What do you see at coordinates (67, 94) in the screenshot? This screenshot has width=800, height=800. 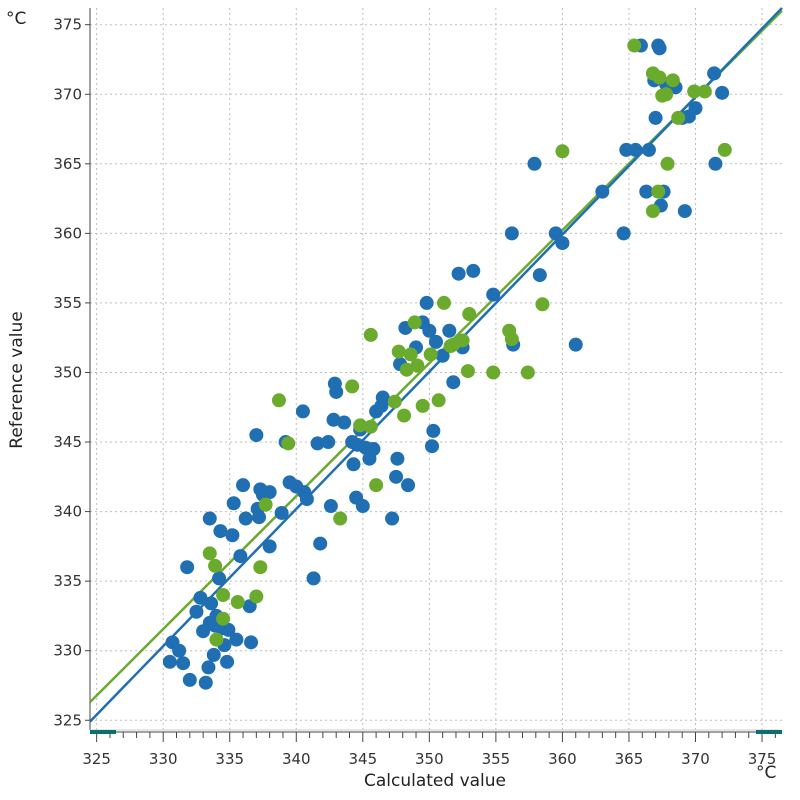 I see `y-tick-label: 370` at bounding box center [67, 94].